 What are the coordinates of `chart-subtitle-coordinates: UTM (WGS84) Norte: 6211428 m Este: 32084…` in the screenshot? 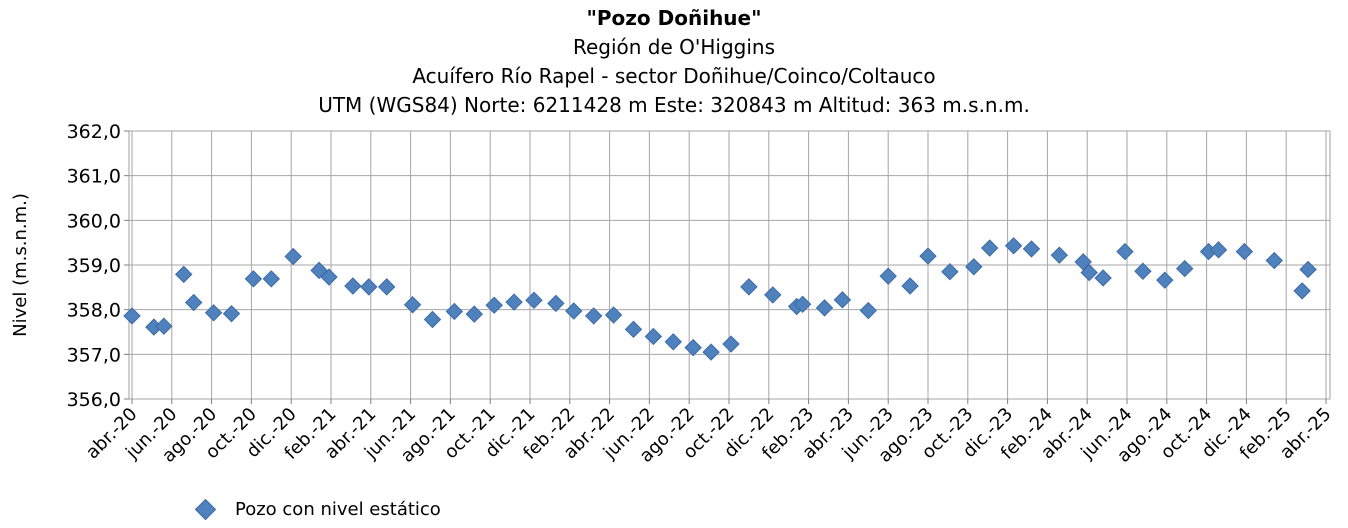 It's located at (674, 105).